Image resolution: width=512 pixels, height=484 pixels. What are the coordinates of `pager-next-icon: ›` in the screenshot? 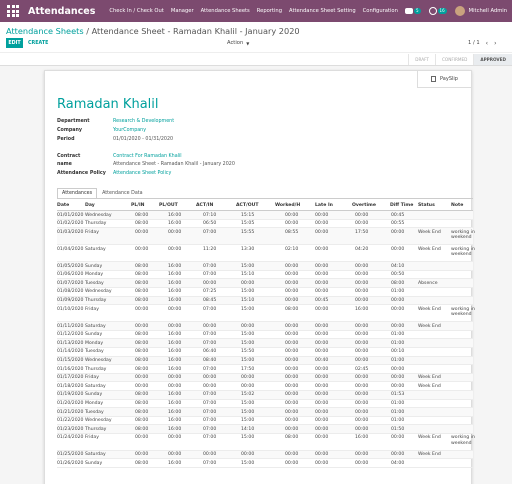 It's located at (495, 43).